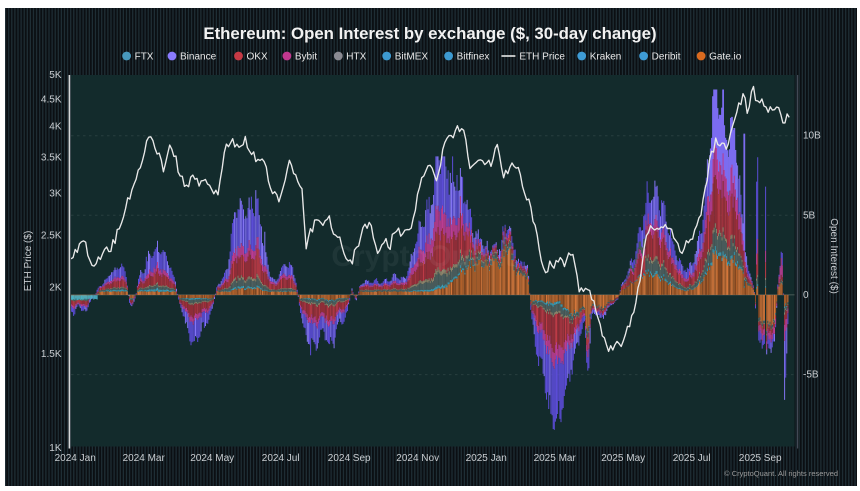 This screenshot has width=860, height=491. I want to click on svg-text: 2025 Jan, so click(486, 458).